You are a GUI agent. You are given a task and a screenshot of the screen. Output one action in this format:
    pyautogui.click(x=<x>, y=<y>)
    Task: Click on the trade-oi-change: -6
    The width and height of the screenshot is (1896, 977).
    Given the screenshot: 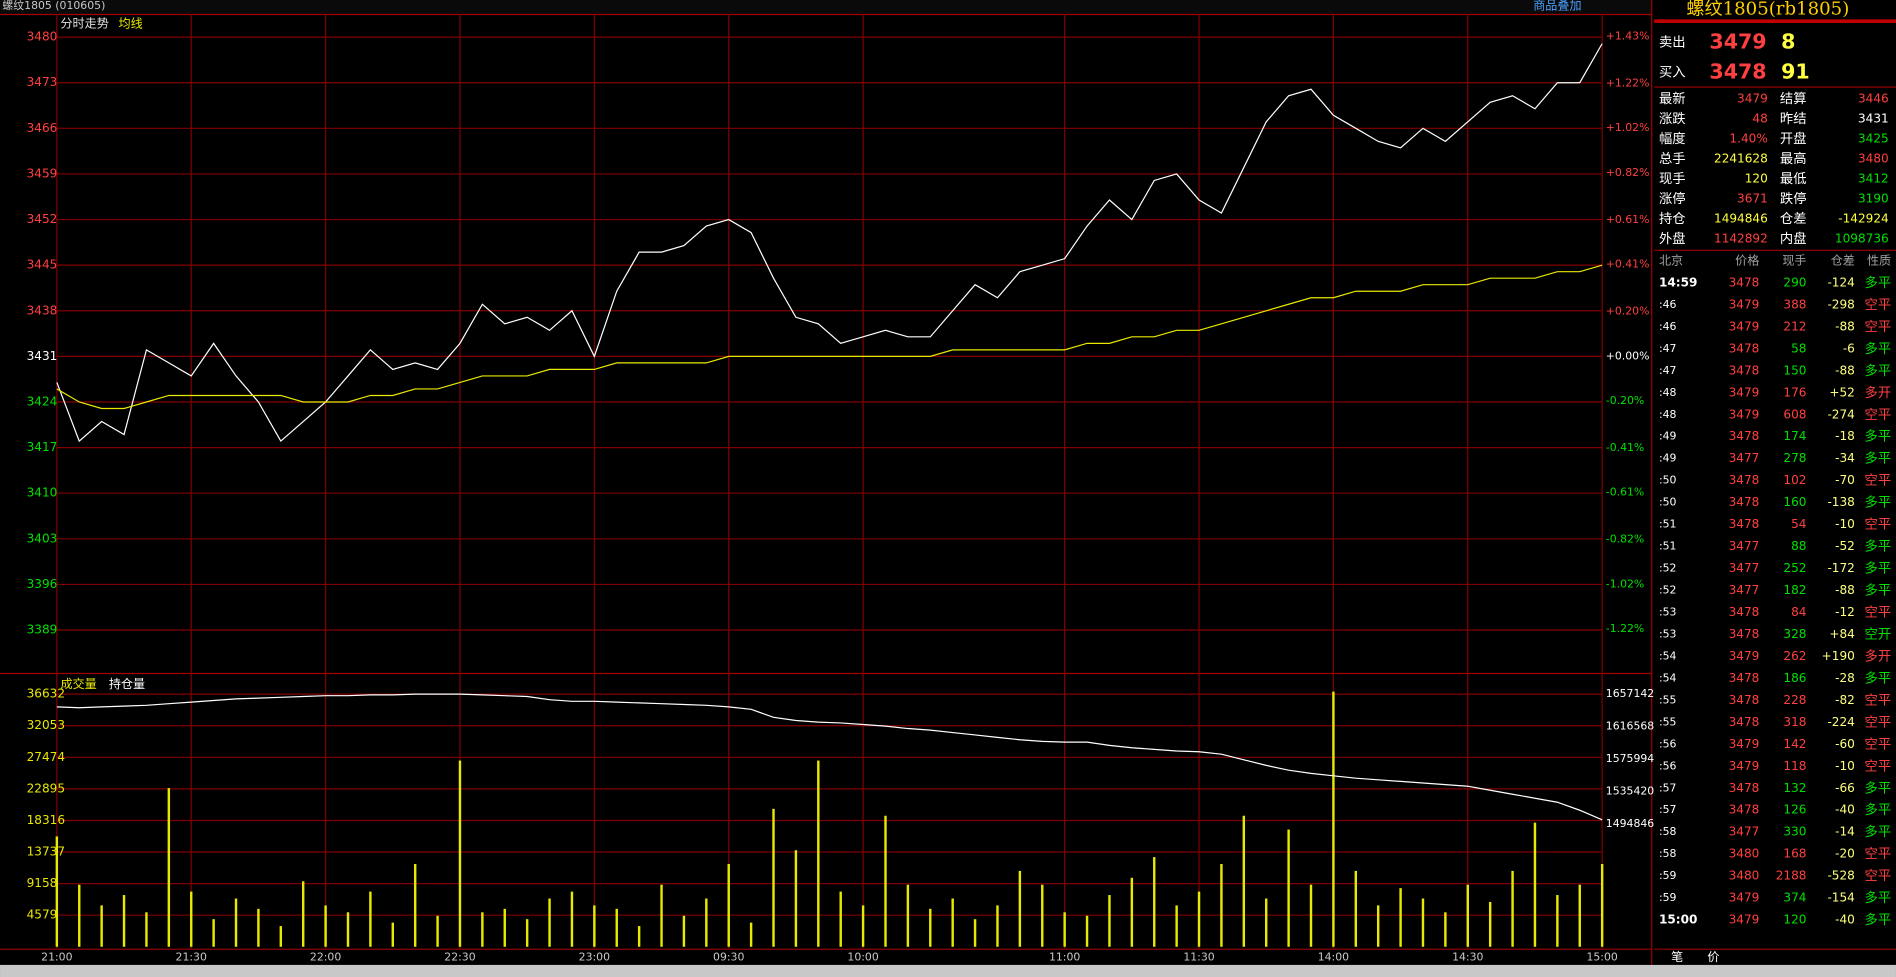 What is the action you would take?
    pyautogui.click(x=1849, y=348)
    